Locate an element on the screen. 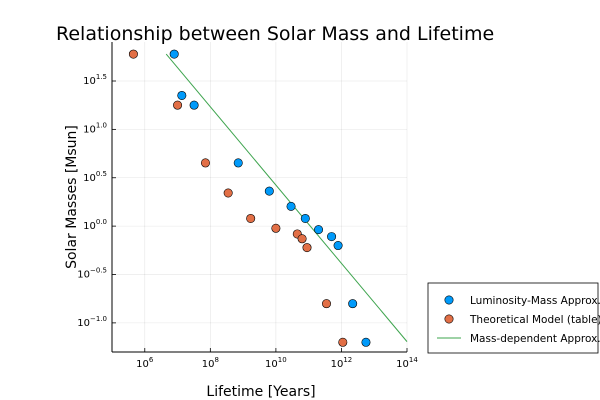 The height and width of the screenshot is (400, 600). legend-item: Luminosity-Mass Approx. is located at coordinates (522, 301).